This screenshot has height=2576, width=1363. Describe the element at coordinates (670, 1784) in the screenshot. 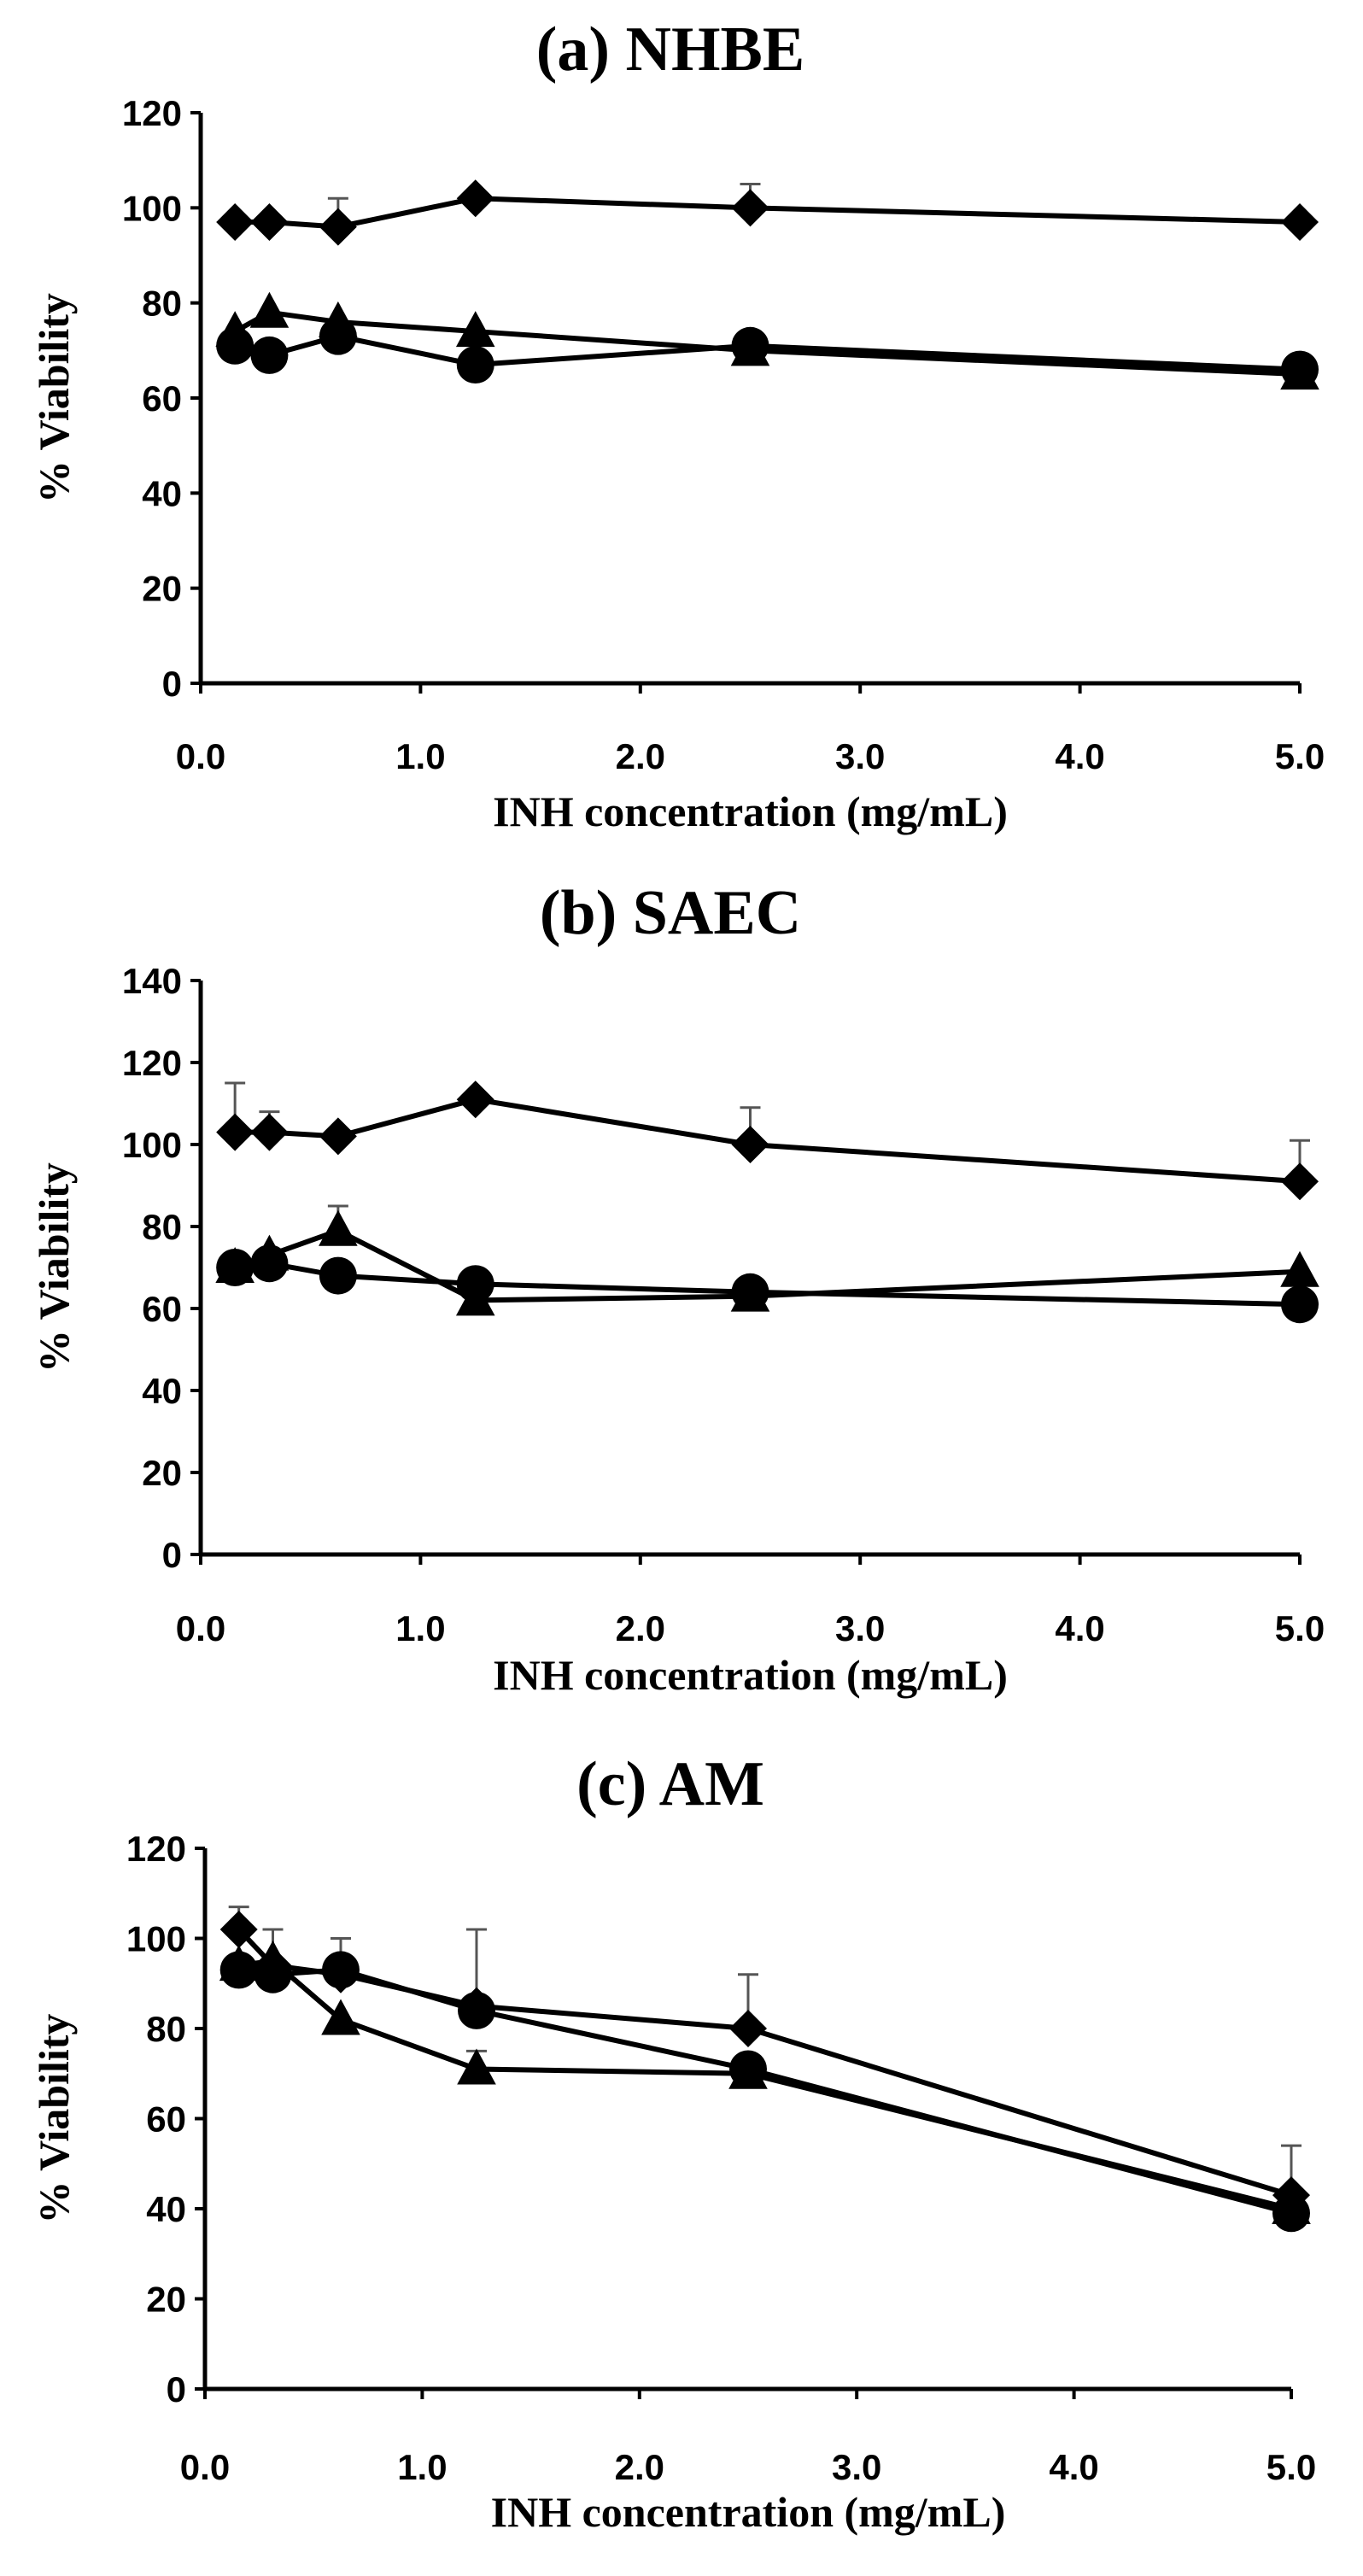

I see `panel-title: (c) AM` at that location.